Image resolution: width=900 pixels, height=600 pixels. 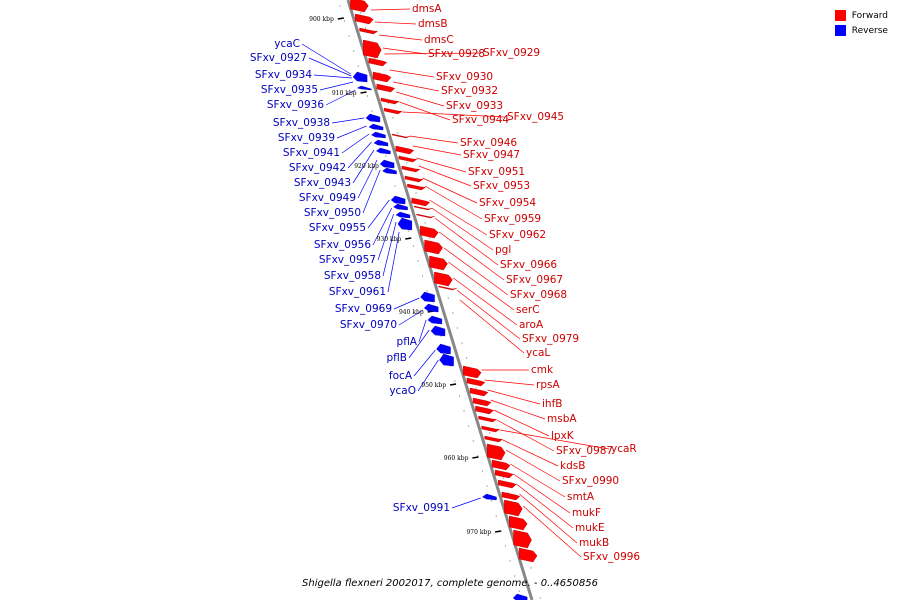 What do you see at coordinates (342, 245) in the screenshot?
I see `reverse-gene-label: SFxv_0956` at bounding box center [342, 245].